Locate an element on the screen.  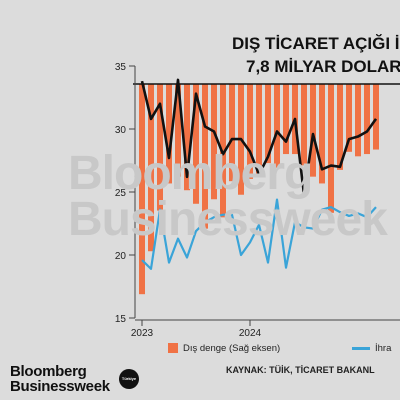
y-tick-label: 35 is located at coordinates (121, 67).